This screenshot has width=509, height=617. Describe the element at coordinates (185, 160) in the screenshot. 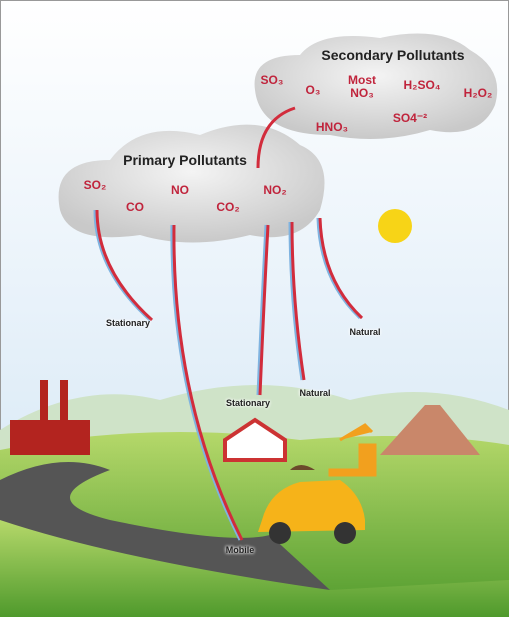

I see `primary-title: Primary Pollutants` at that location.